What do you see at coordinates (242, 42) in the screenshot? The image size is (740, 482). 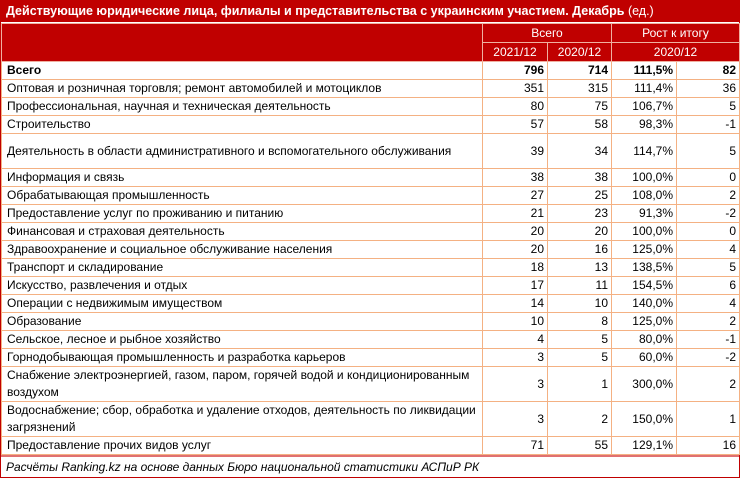 I see `header-empty` at bounding box center [242, 42].